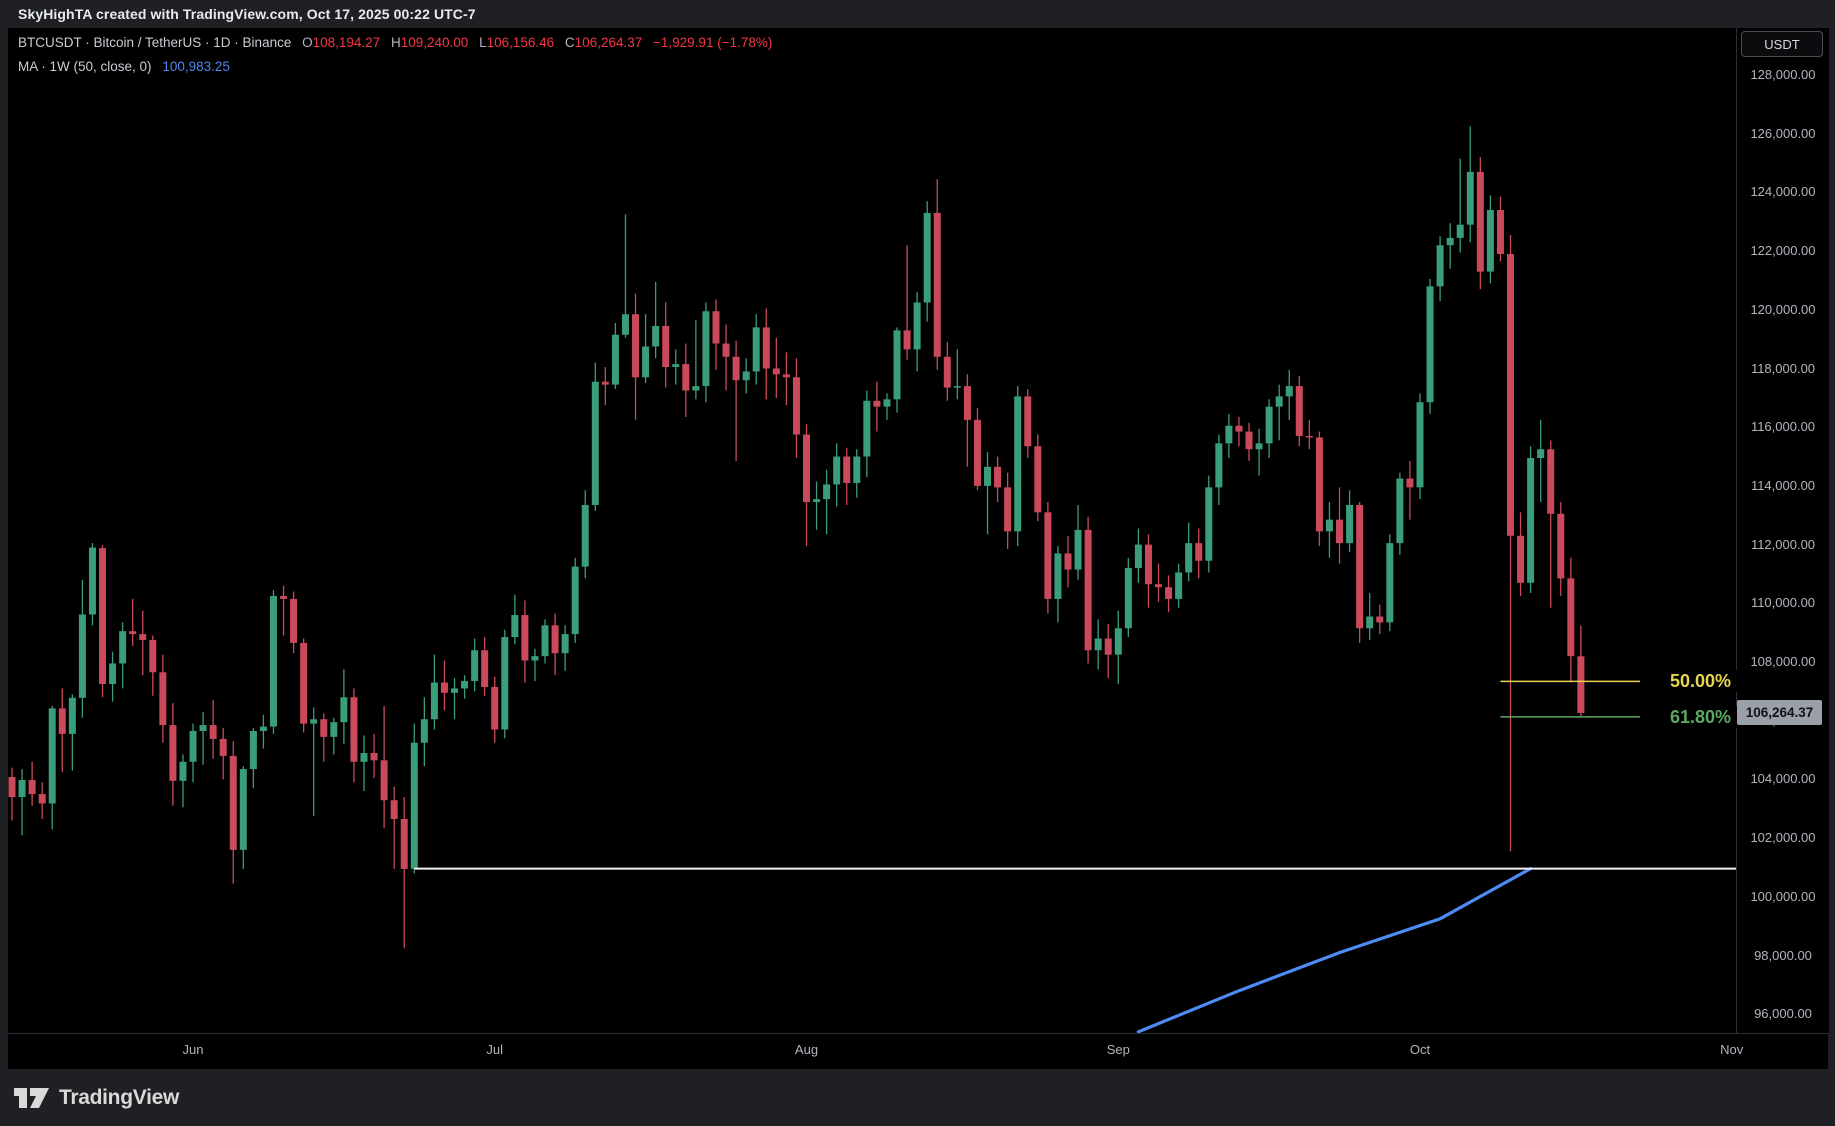 The height and width of the screenshot is (1126, 1835). What do you see at coordinates (1782, 44) in the screenshot?
I see `currency-button: USDT` at bounding box center [1782, 44].